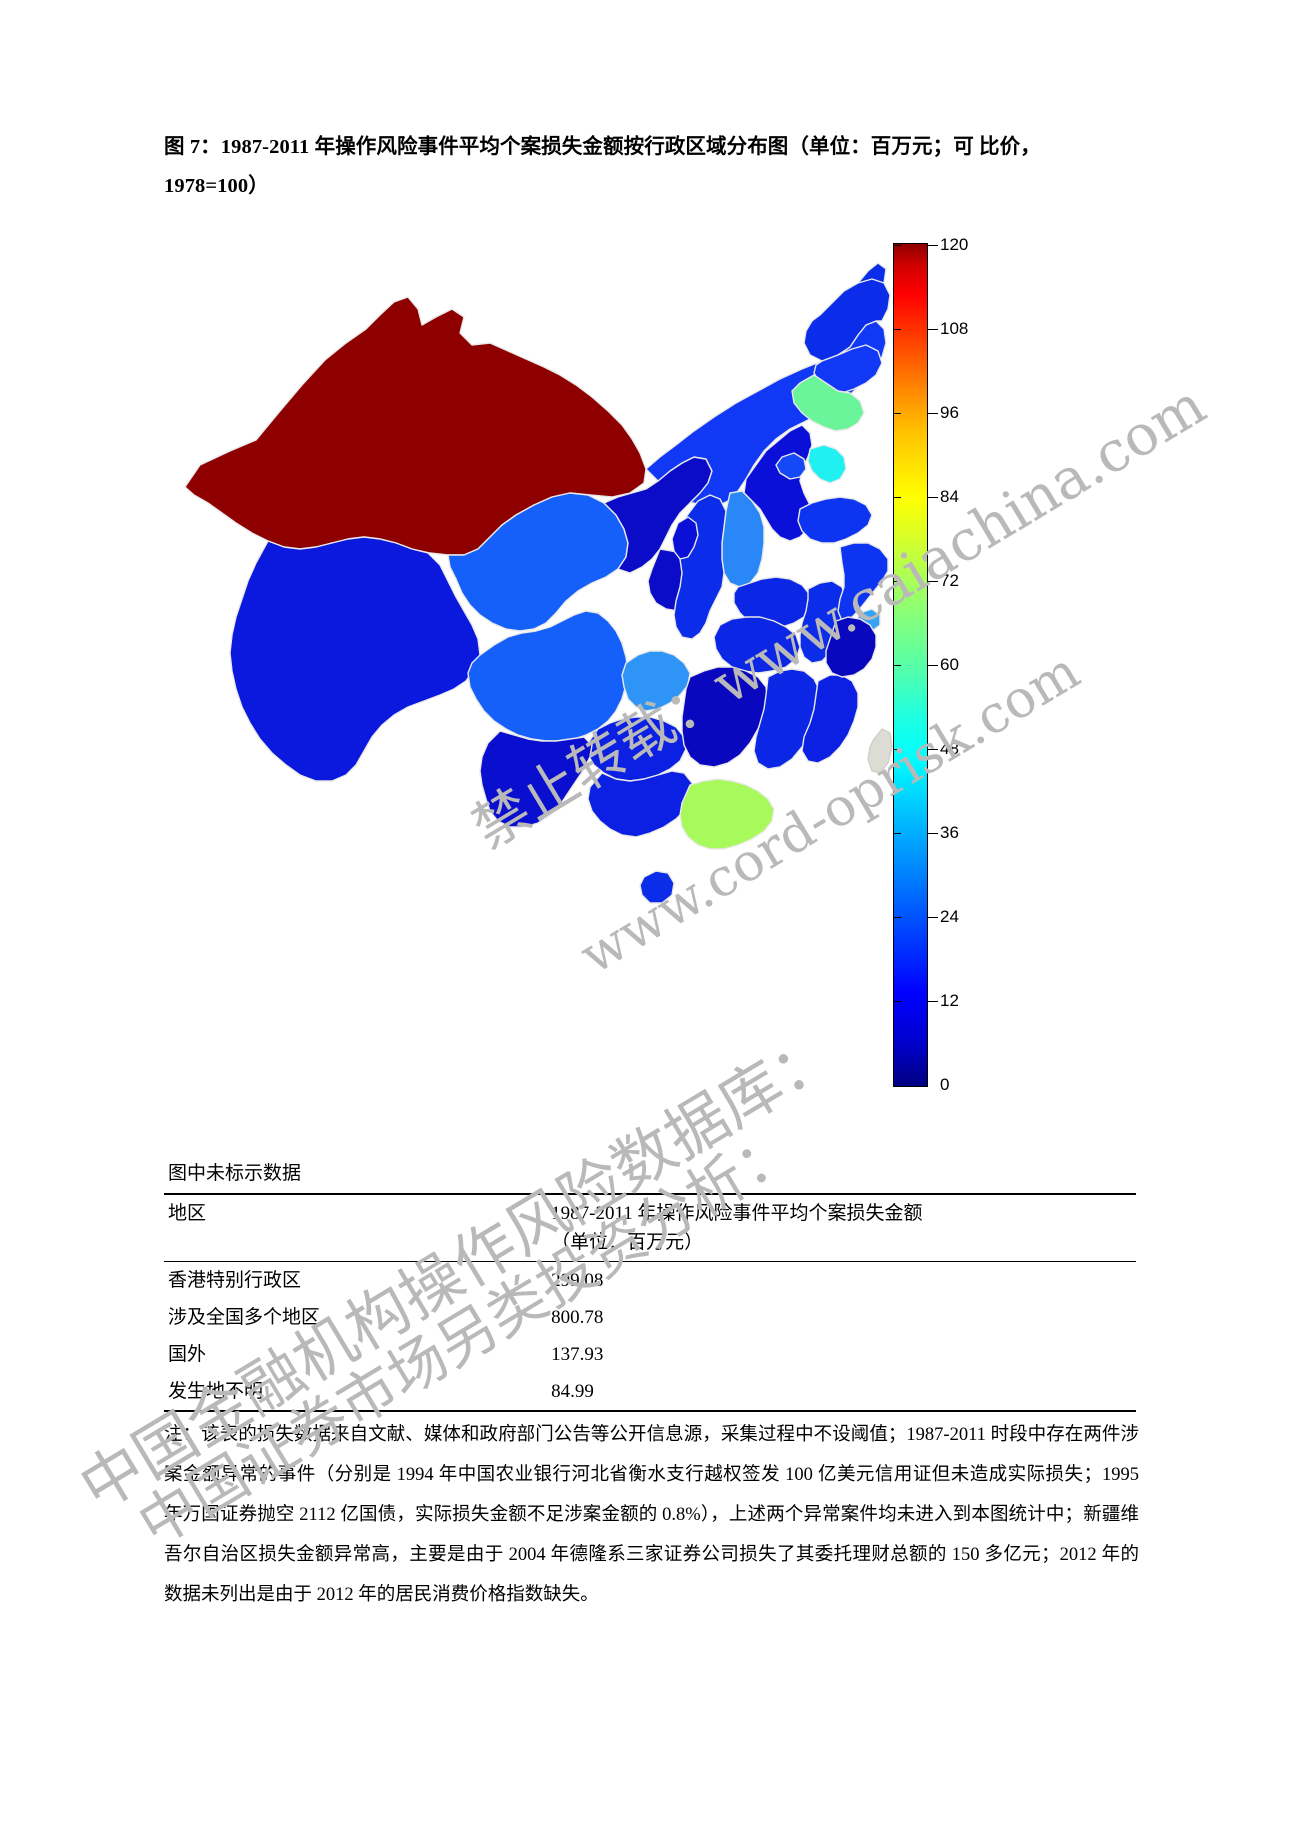 The height and width of the screenshot is (1848, 1307). Describe the element at coordinates (572, 1391) in the screenshot. I see `table-cell-value: 84.99` at that location.